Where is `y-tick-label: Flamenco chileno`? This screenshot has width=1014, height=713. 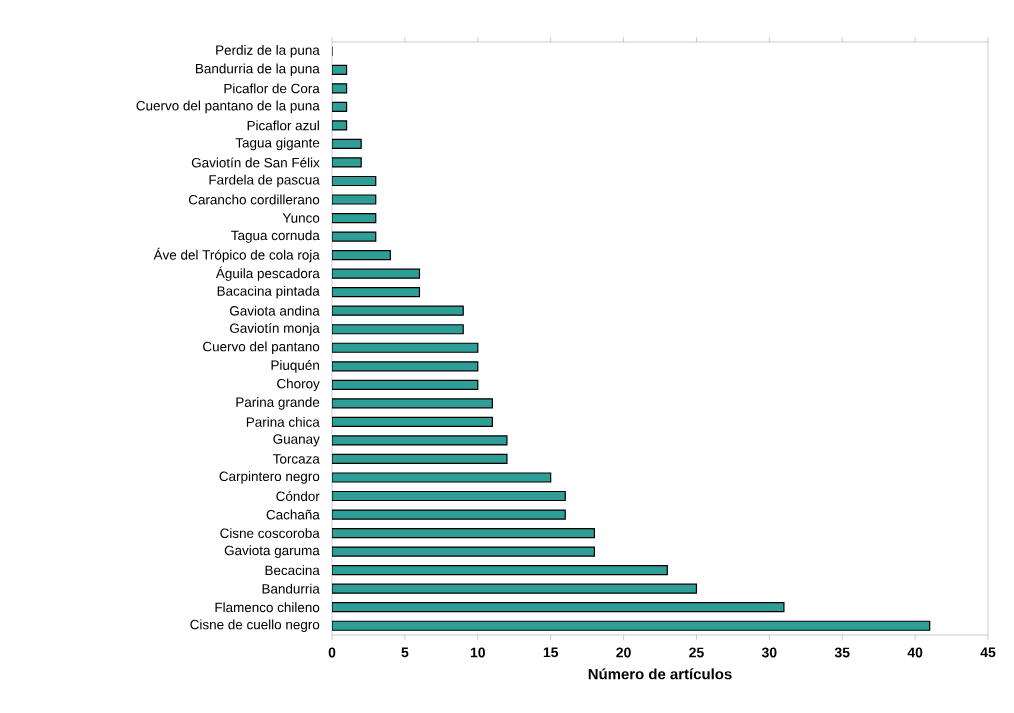
y-tick-label: Flamenco chileno is located at coordinates (267, 607).